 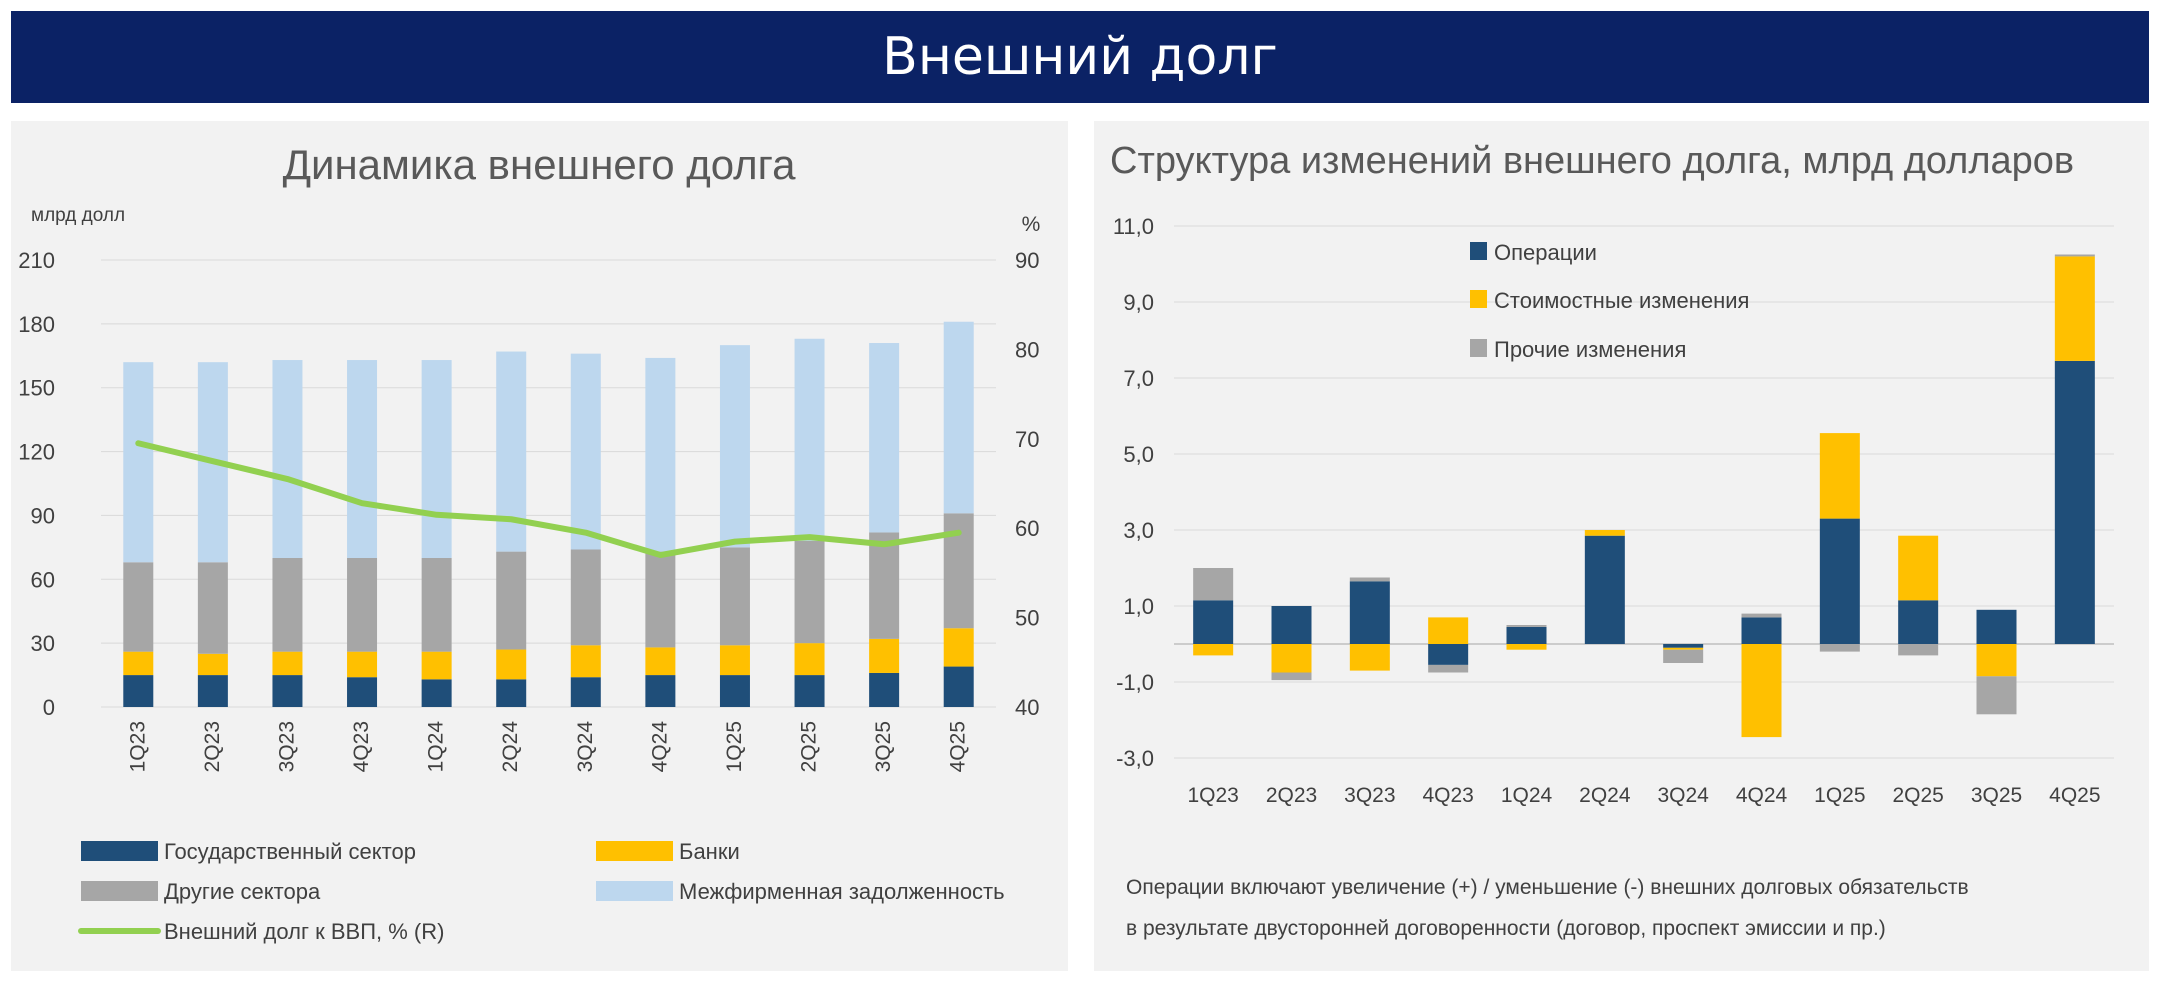 I want to click on y2-tick-label: 70, so click(x=1027, y=439).